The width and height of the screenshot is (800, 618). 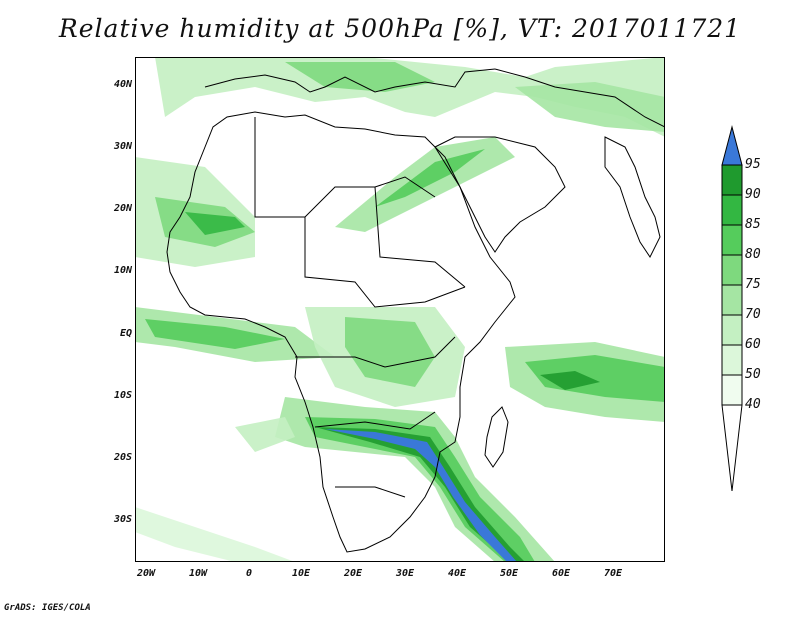 What do you see at coordinates (353, 573) in the screenshot?
I see `lon-label-20e: 20E` at bounding box center [353, 573].